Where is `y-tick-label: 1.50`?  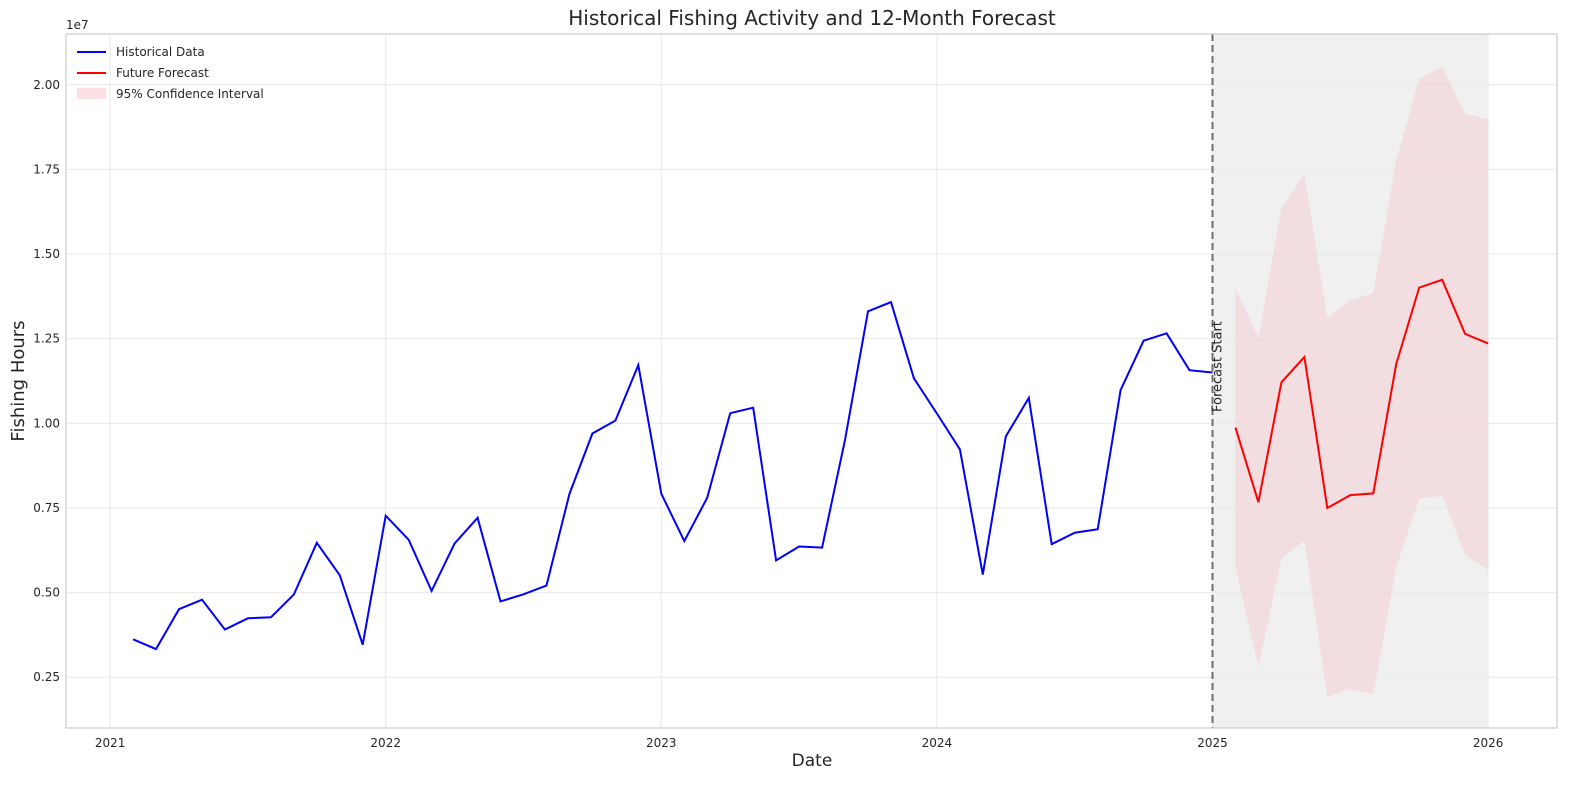
y-tick-label: 1.50 is located at coordinates (46, 254).